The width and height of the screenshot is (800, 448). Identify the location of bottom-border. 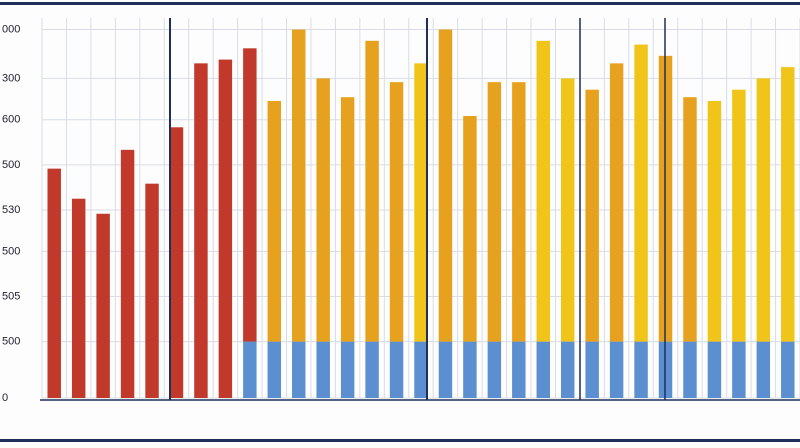
(400, 440).